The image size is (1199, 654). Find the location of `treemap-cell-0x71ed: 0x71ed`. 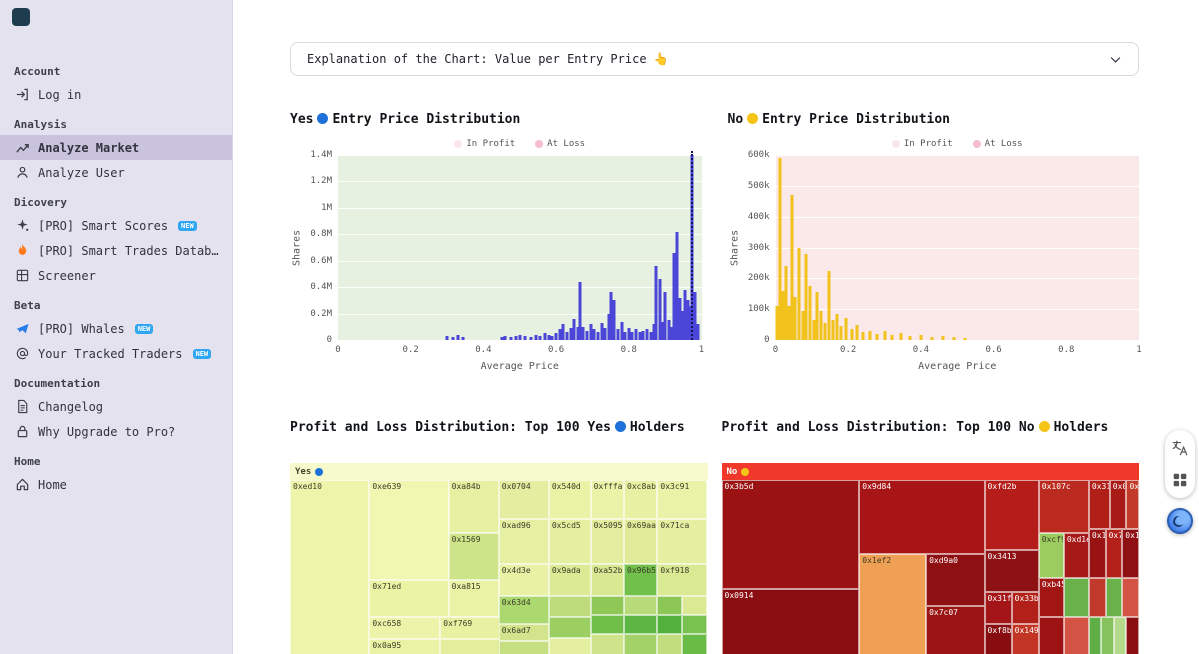

treemap-cell-0x71ed: 0x71ed is located at coordinates (409, 598).